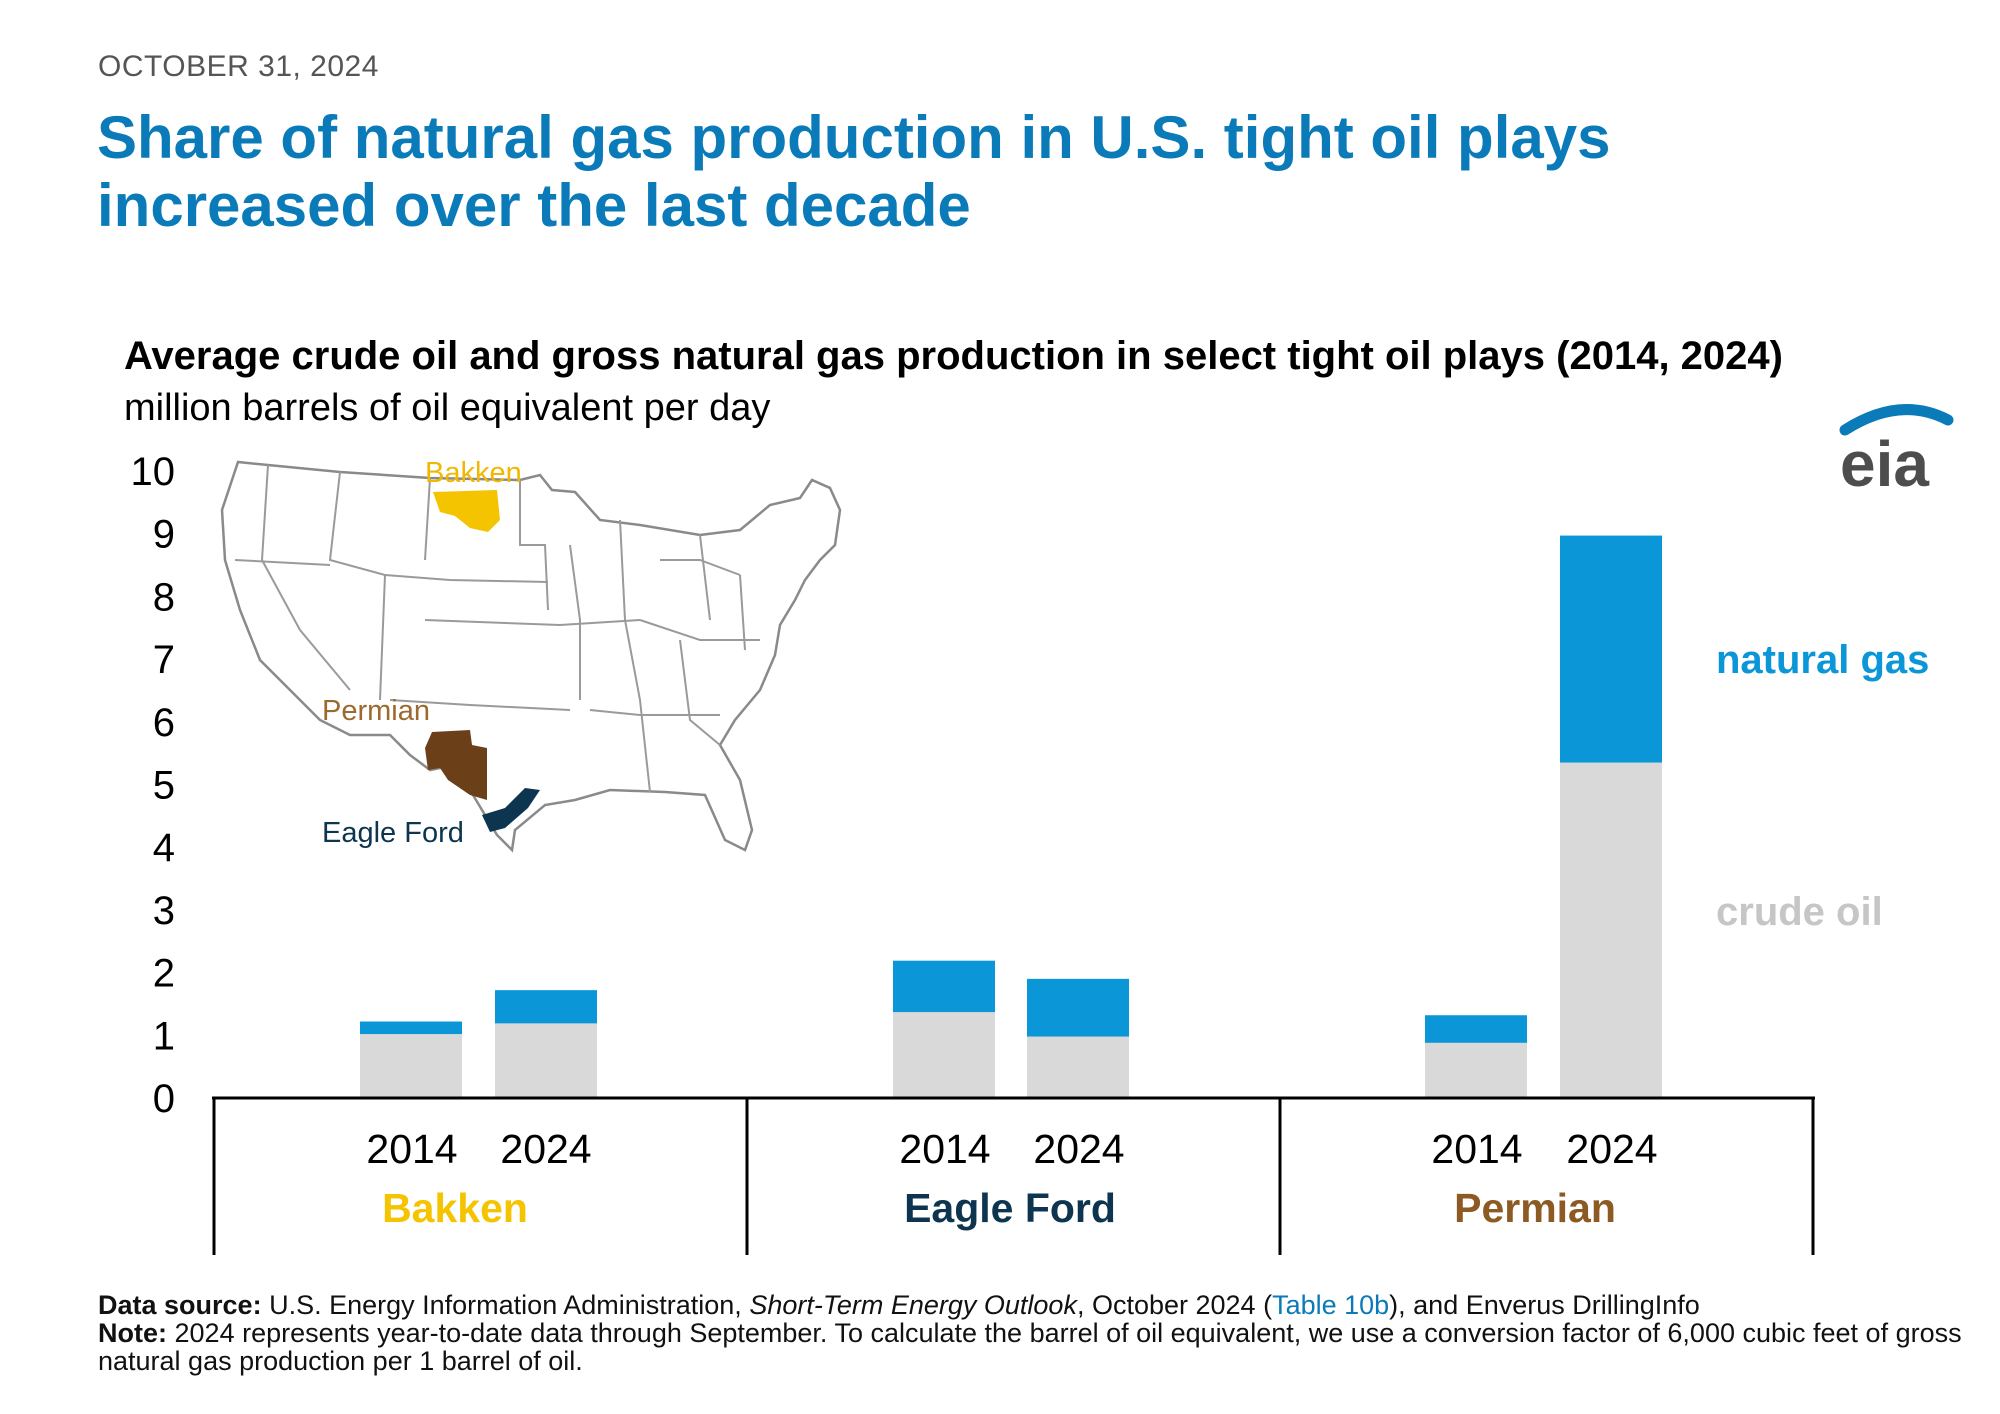 This screenshot has width=2000, height=1414. What do you see at coordinates (238, 66) in the screenshot?
I see `publication-date: OCTOBER 31, 2024` at bounding box center [238, 66].